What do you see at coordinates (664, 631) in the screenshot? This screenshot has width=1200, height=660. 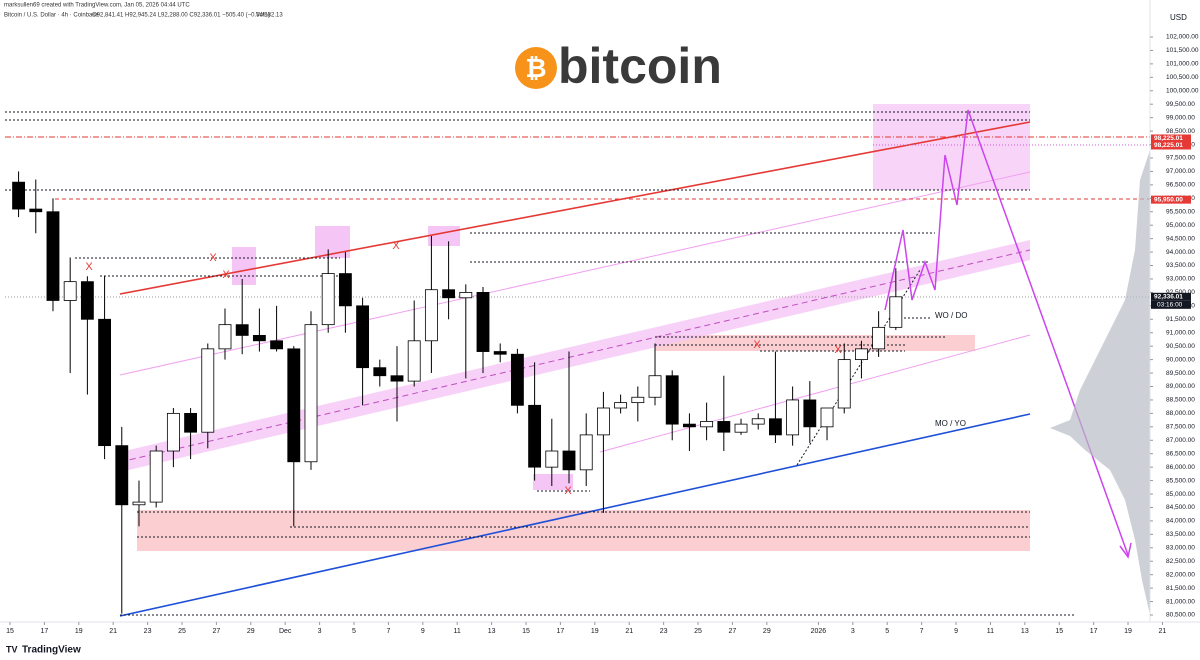 I see `x-tick-label: 23` at bounding box center [664, 631].